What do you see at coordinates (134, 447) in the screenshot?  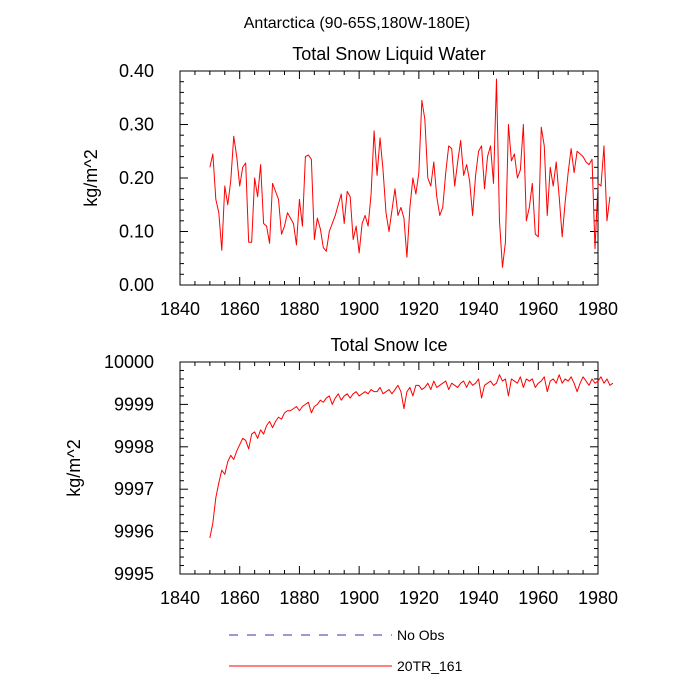 I see `y-tick-label: 9998` at bounding box center [134, 447].